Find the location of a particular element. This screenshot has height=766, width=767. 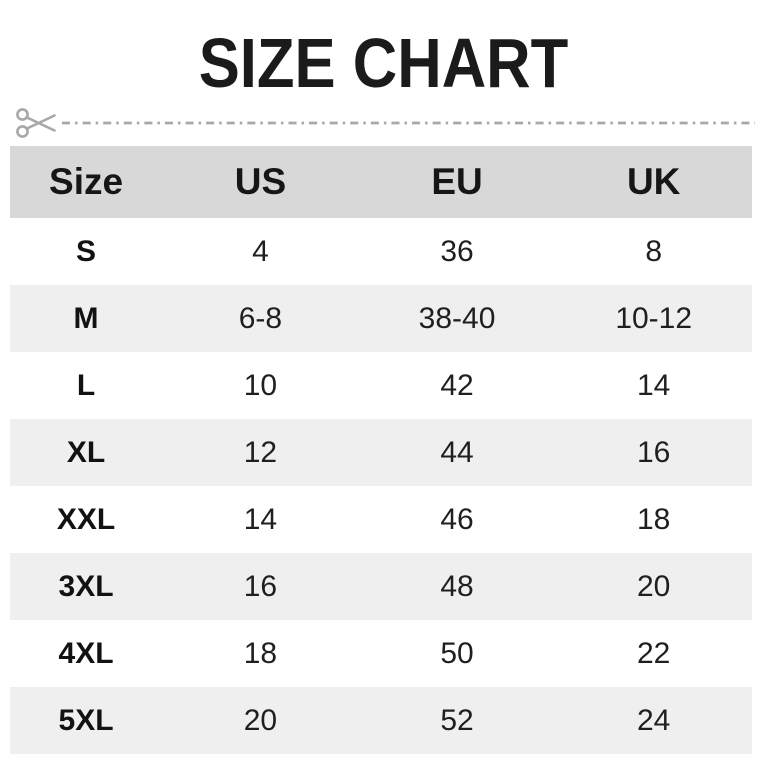

table-row: M 6-8 38-40 10-12 is located at coordinates (381, 318).